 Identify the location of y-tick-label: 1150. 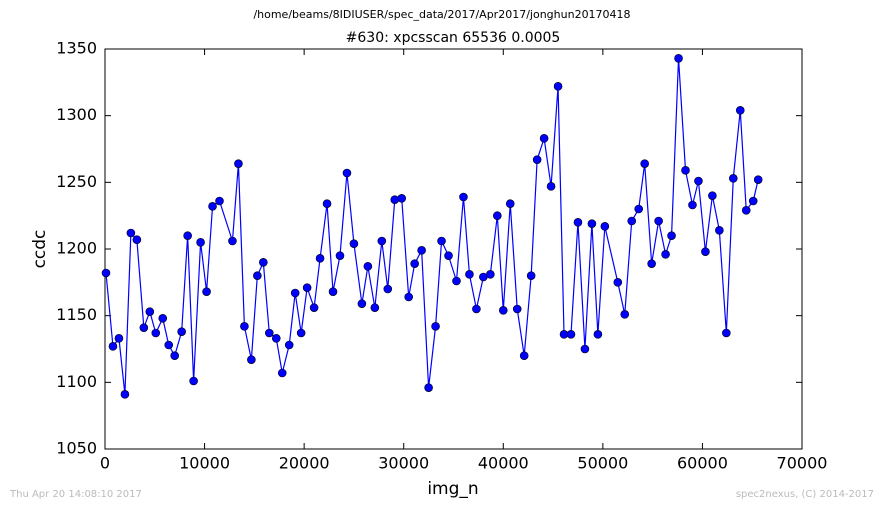
(76, 314).